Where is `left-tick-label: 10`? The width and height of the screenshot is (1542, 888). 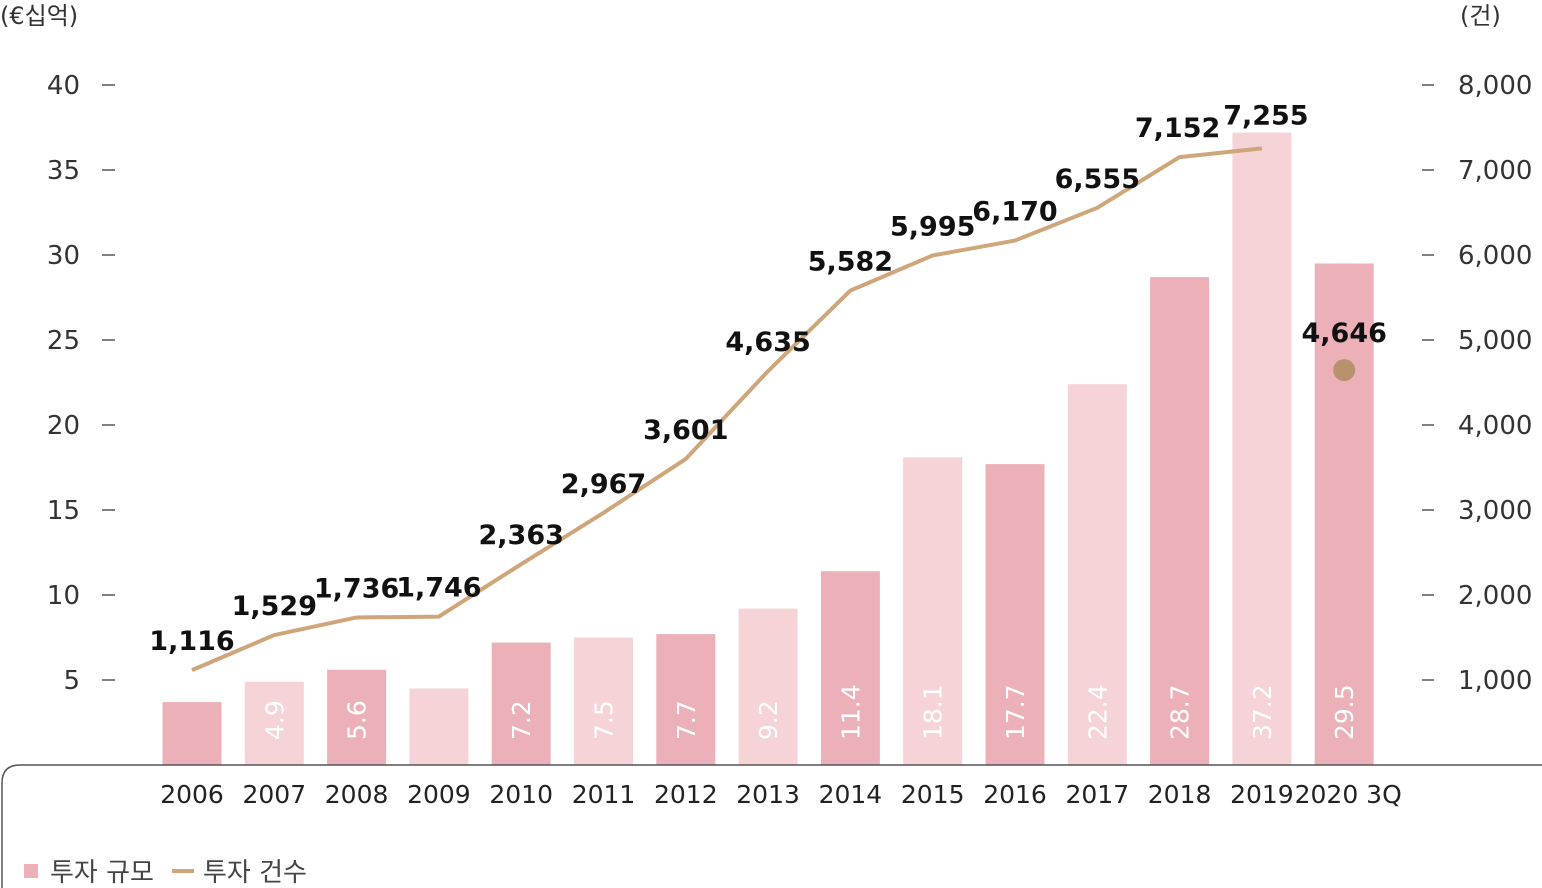
left-tick-label: 10 is located at coordinates (63, 596).